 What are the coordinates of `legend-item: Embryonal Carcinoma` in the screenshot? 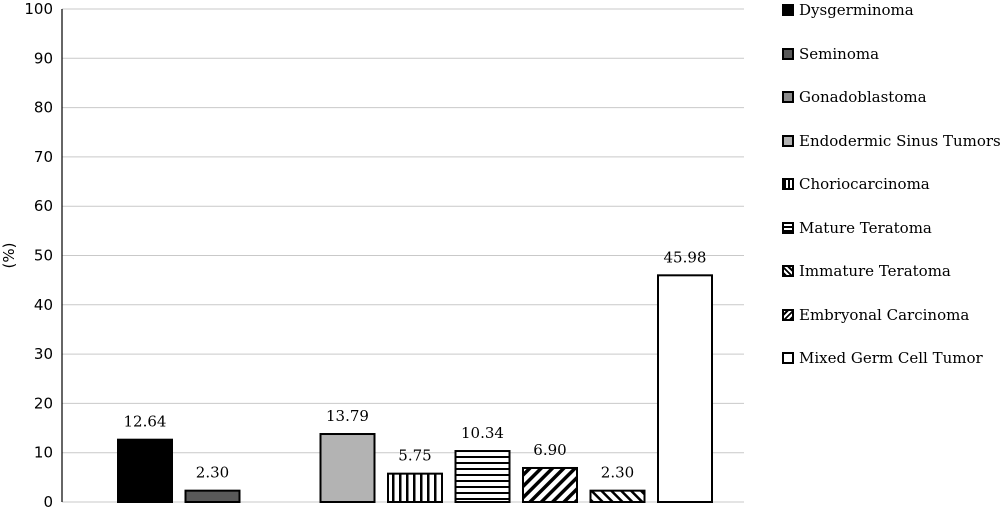 It's located at (875, 315).